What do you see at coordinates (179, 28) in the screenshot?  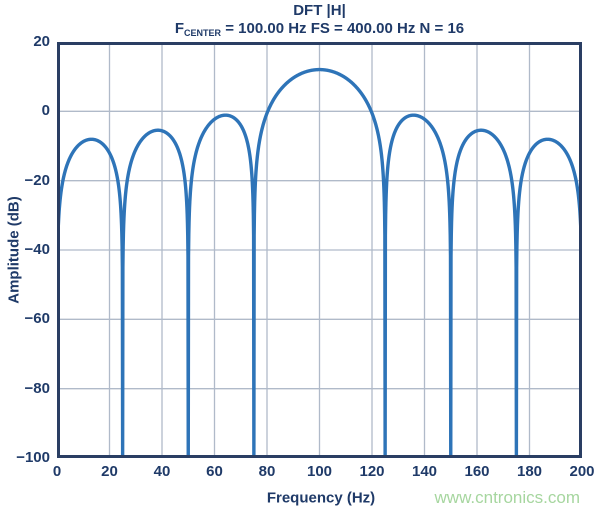 I see `subtitle-f: F` at bounding box center [179, 28].